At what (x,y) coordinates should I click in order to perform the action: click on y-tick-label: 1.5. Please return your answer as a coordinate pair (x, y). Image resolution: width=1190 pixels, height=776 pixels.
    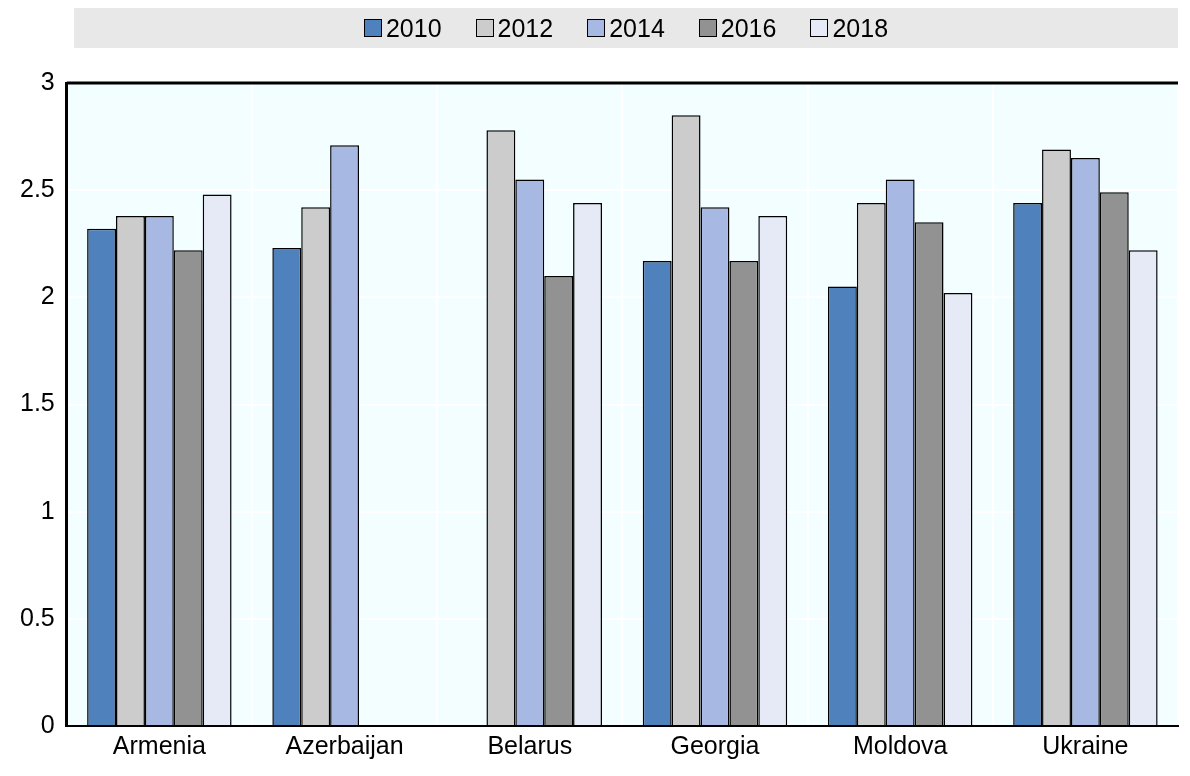
    Looking at the image, I should click on (37, 402).